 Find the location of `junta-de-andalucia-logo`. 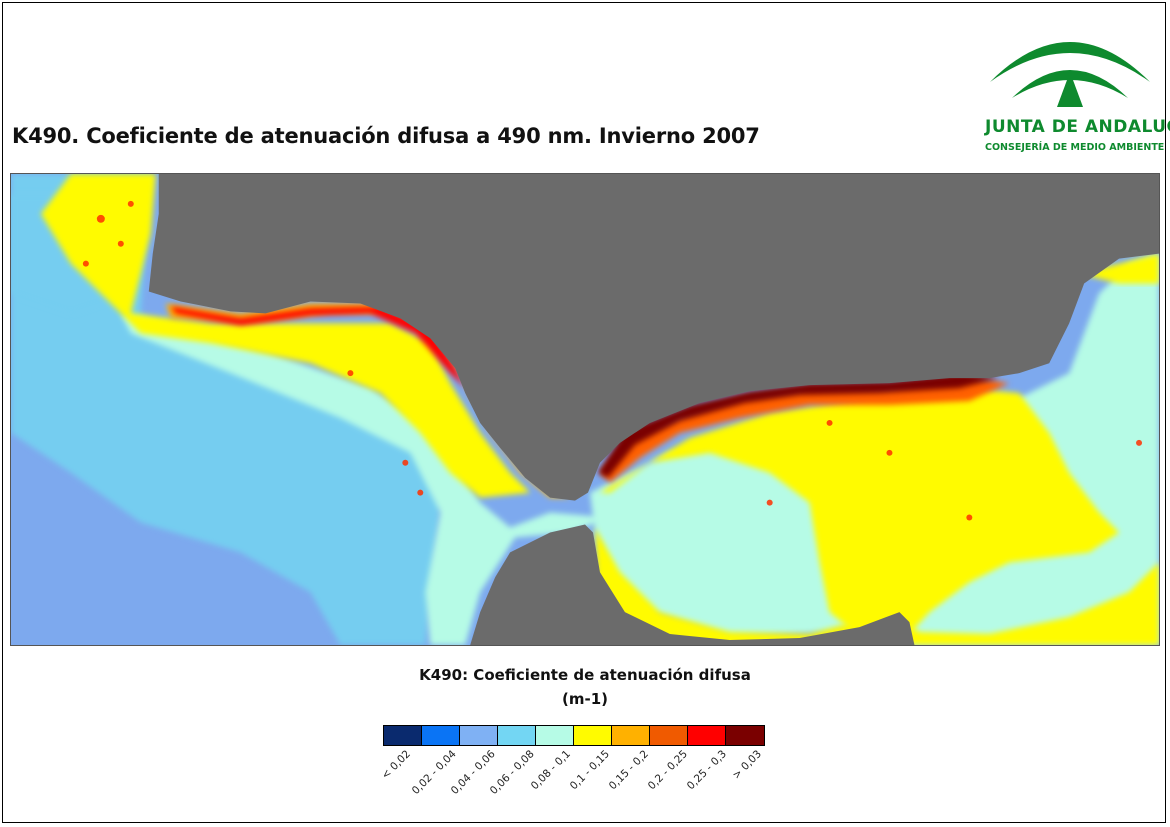

junta-de-andalucia-logo is located at coordinates (1070, 74).